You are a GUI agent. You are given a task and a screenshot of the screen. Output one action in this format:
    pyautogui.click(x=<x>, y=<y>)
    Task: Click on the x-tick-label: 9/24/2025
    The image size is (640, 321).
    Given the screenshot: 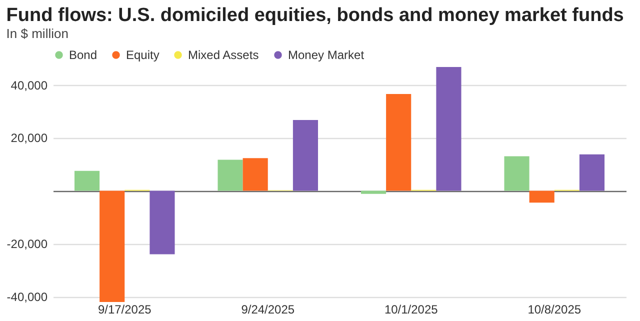 What is the action you would take?
    pyautogui.click(x=268, y=309)
    